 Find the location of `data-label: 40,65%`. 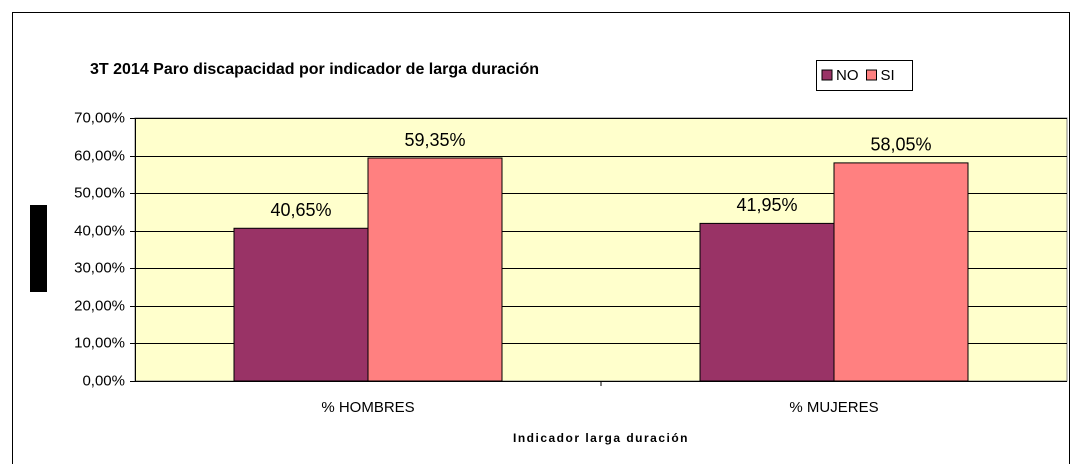

data-label: 40,65% is located at coordinates (300, 210).